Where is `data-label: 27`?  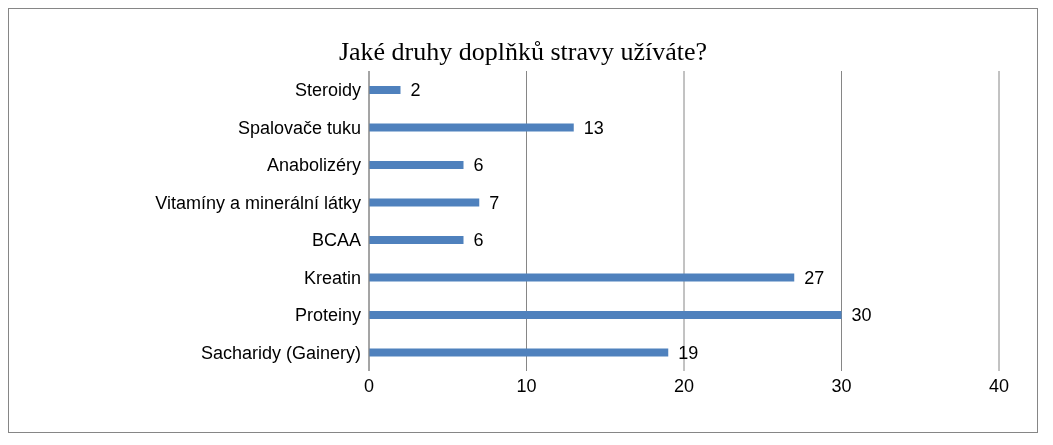 data-label: 27 is located at coordinates (814, 277).